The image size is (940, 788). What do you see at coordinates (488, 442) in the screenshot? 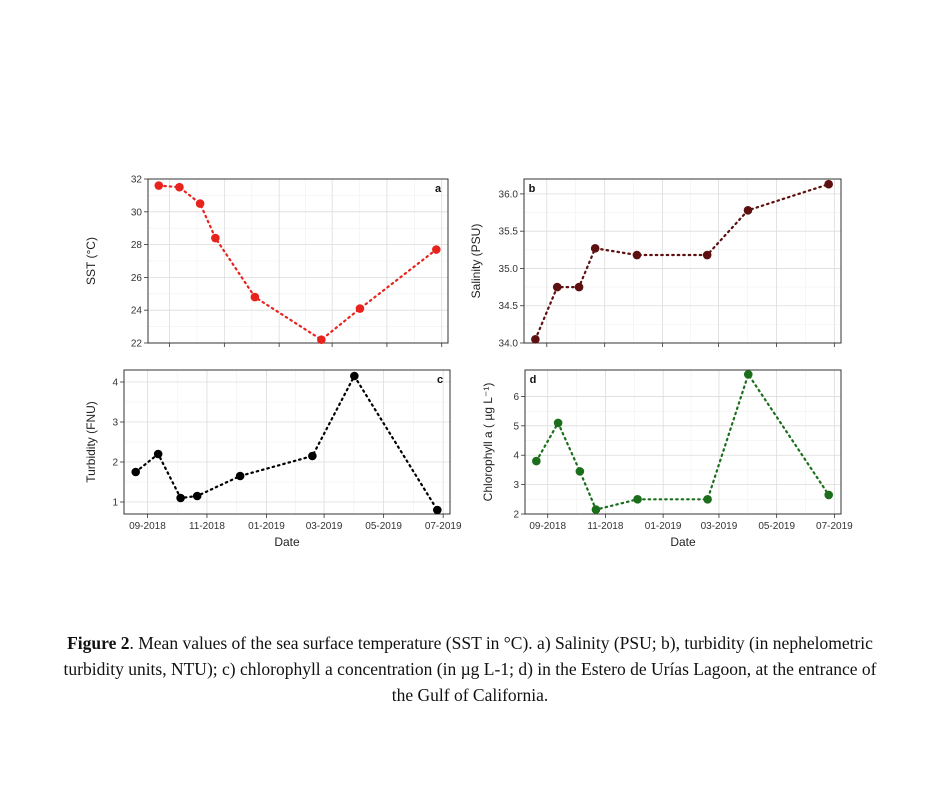
I see `y-axis-title: Chlorophyll a ( µg L⁻¹)` at bounding box center [488, 442].